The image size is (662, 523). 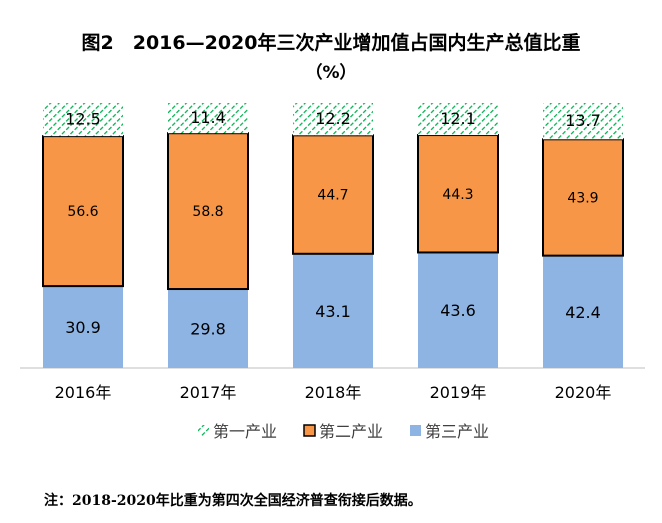 What do you see at coordinates (415, 430) in the screenshot?
I see `legend-swatch-第三产业` at bounding box center [415, 430].